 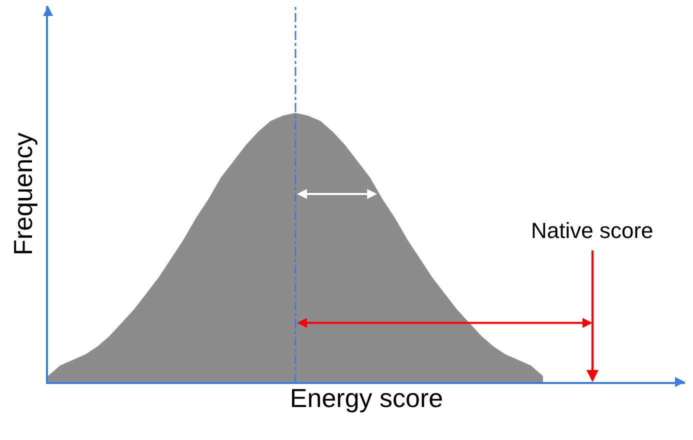 What do you see at coordinates (592, 230) in the screenshot?
I see `text: Native score` at bounding box center [592, 230].